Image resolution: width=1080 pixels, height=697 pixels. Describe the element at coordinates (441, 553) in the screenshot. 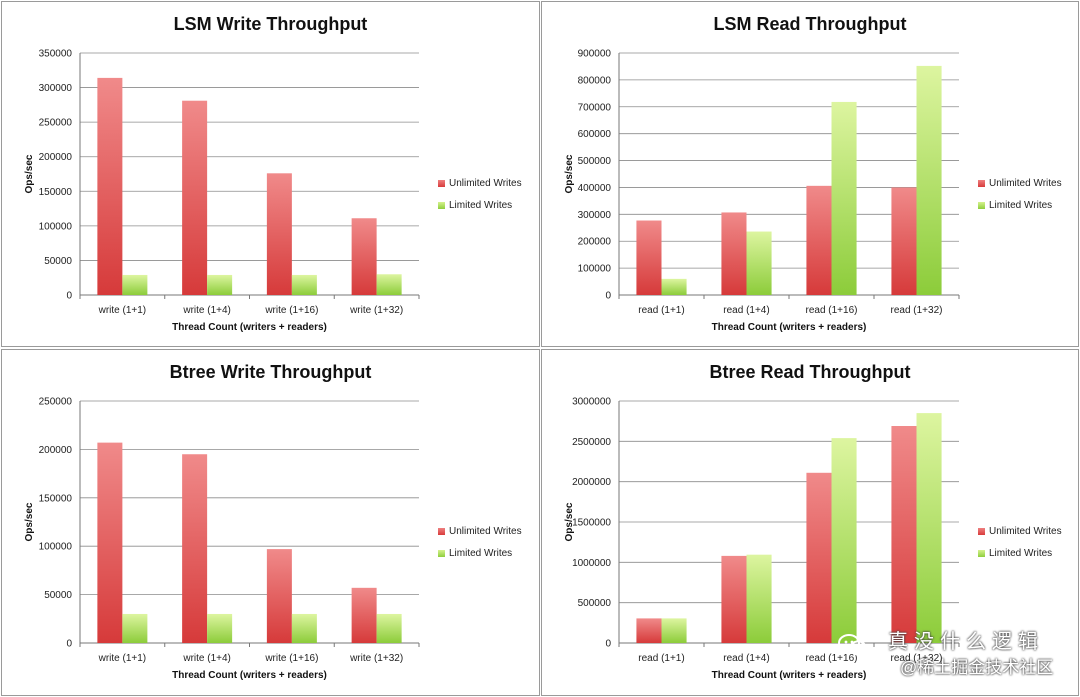

I see `legend-swatch-limited` at that location.